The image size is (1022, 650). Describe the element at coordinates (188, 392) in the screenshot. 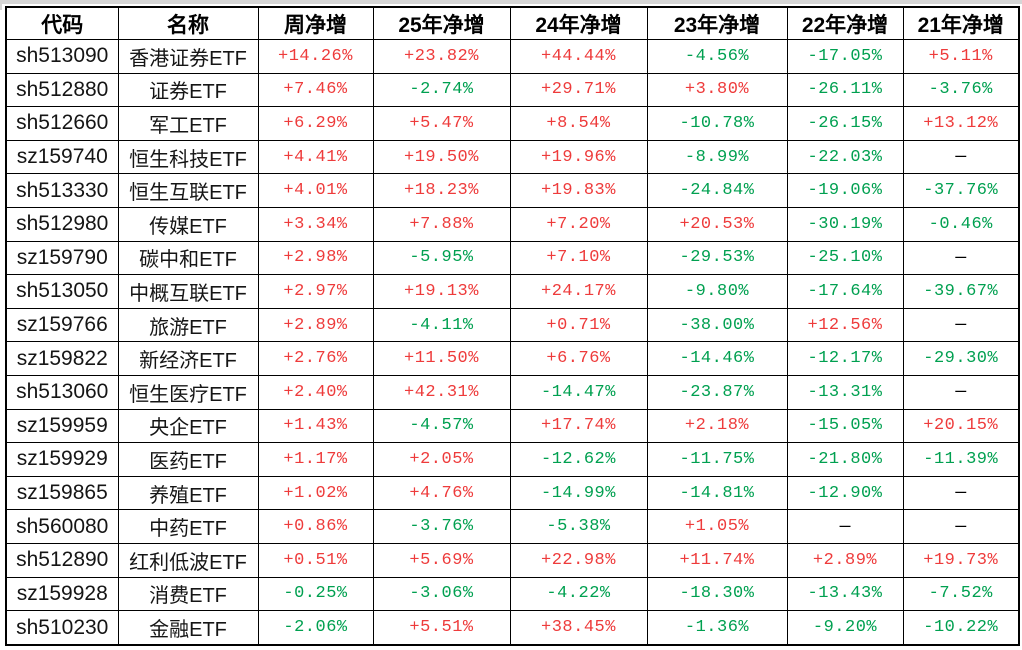

I see `cell-name: 恒生医疗ETF` at that location.